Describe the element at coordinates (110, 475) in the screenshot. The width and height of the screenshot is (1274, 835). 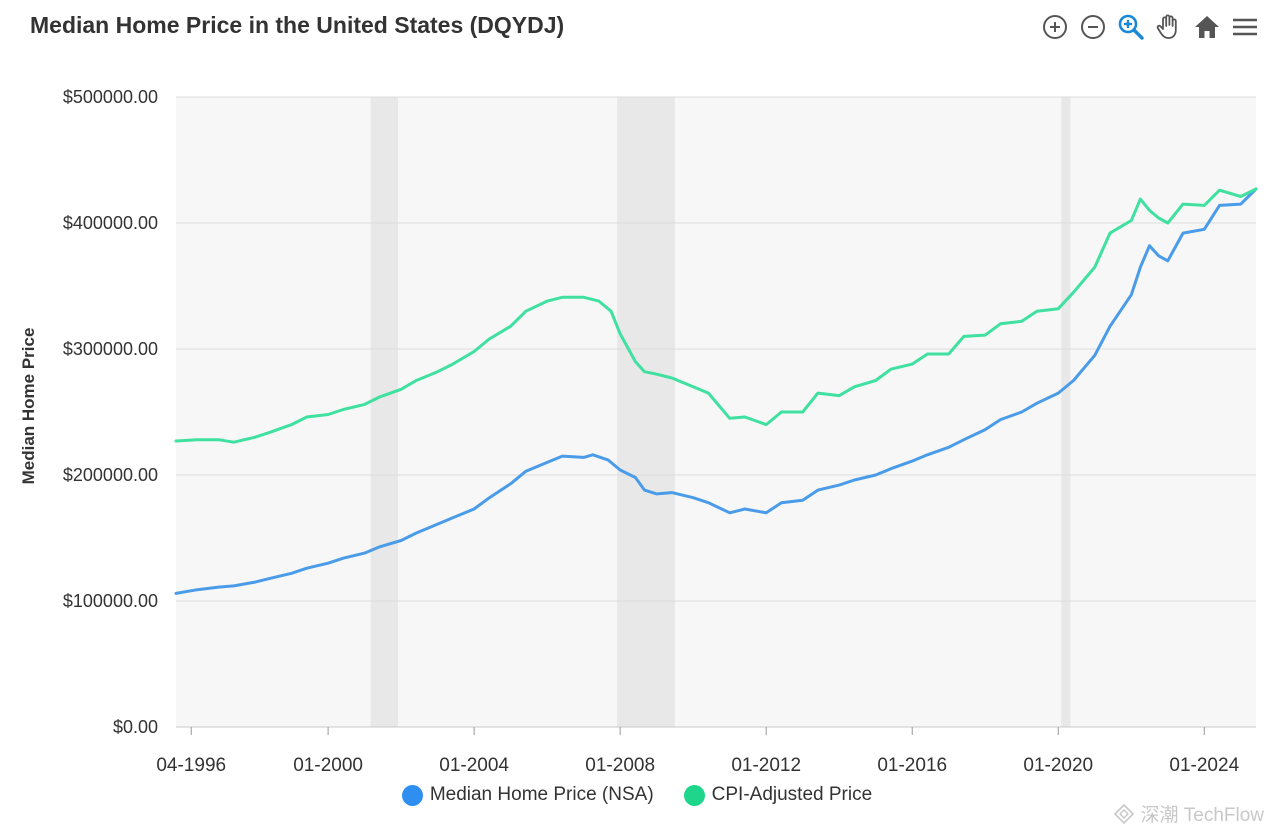
I see `y-tick-label: $200000.00` at that location.